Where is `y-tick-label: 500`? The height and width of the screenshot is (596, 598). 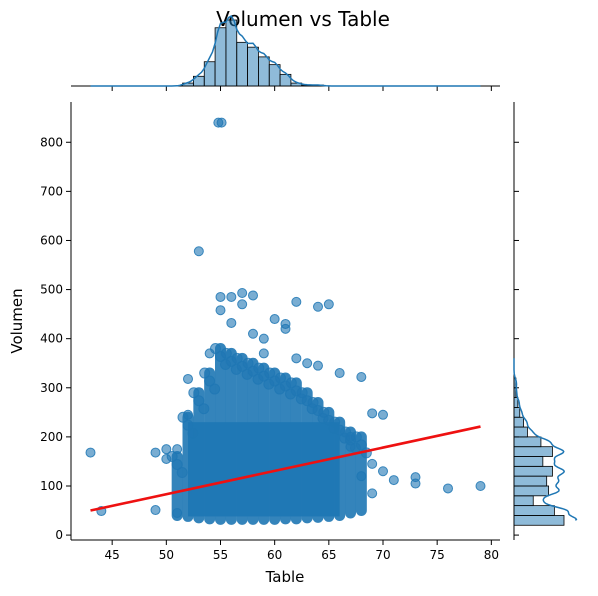
y-tick-label: 500 is located at coordinates (51, 290).